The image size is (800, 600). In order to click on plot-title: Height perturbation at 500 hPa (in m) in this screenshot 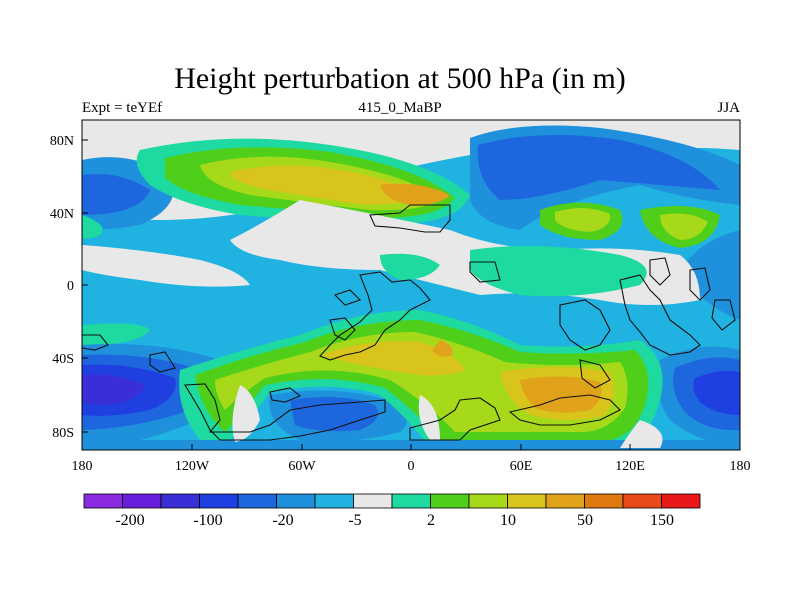, I will do `click(400, 78)`.